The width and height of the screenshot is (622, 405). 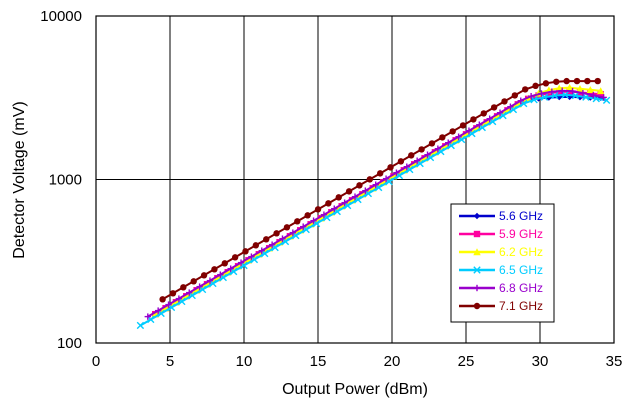 What do you see at coordinates (392, 361) in the screenshot?
I see `x-tick-label: 20` at bounding box center [392, 361].